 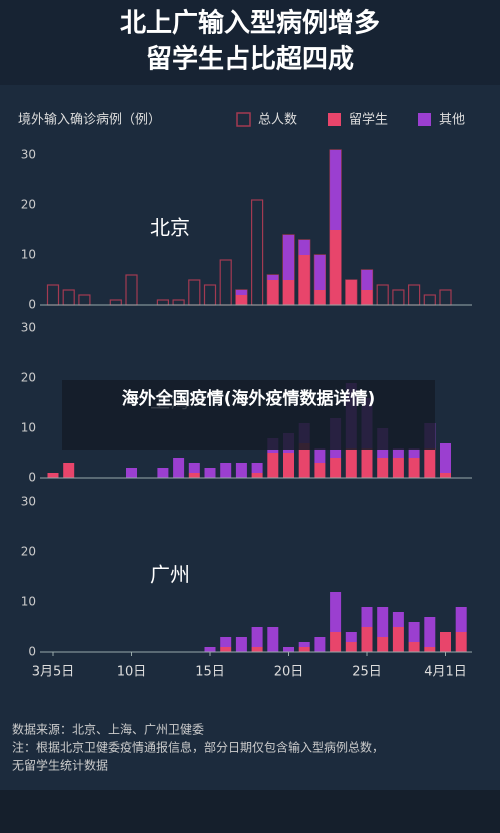 I want to click on x-tick-label: 10日, so click(x=132, y=672).